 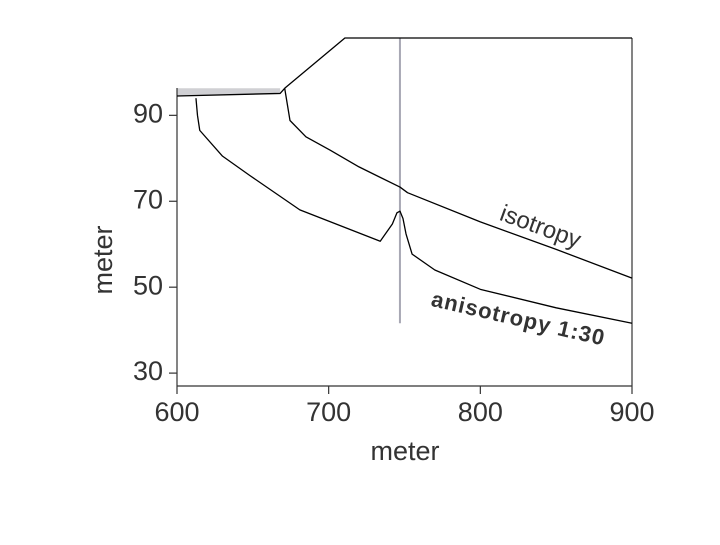 I want to click on y-tick-label: 70, so click(x=148, y=199).